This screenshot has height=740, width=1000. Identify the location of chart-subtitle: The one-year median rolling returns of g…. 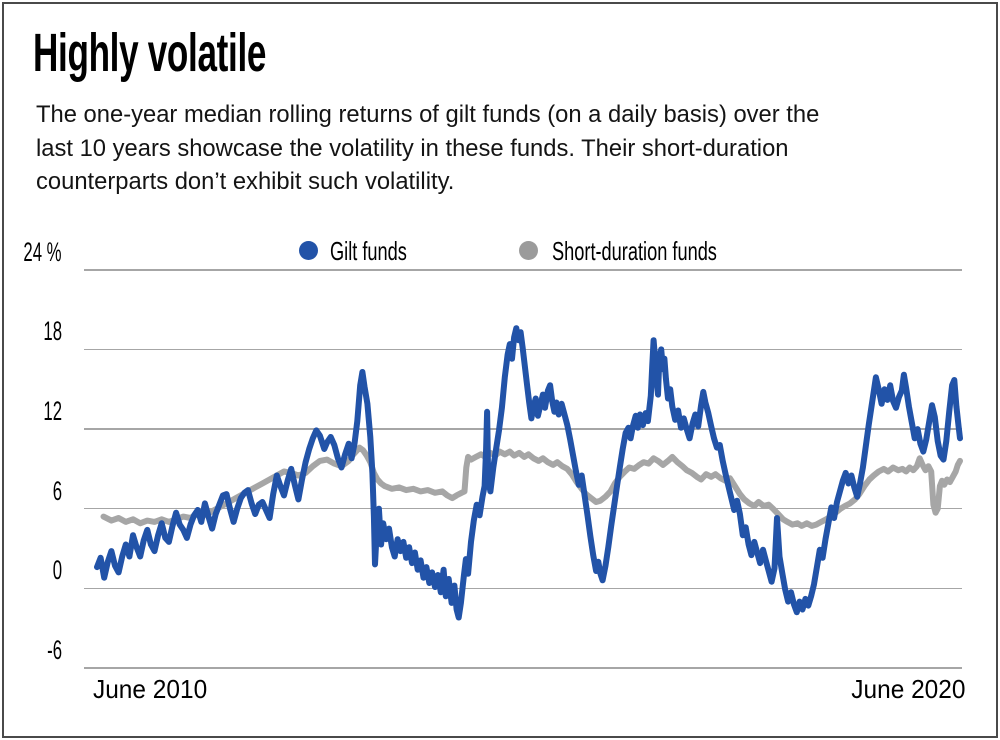
(440, 148).